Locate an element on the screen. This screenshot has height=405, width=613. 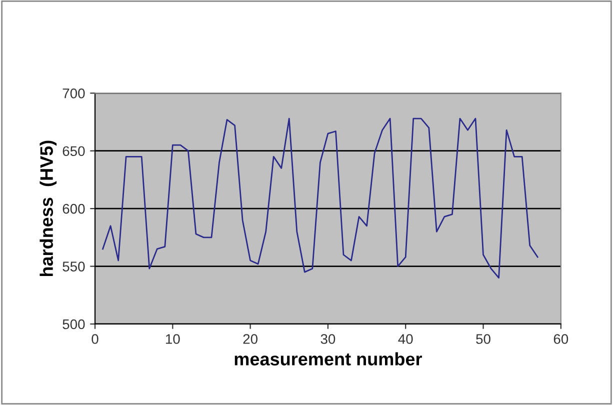
y-tick-label: 650 is located at coordinates (73, 151).